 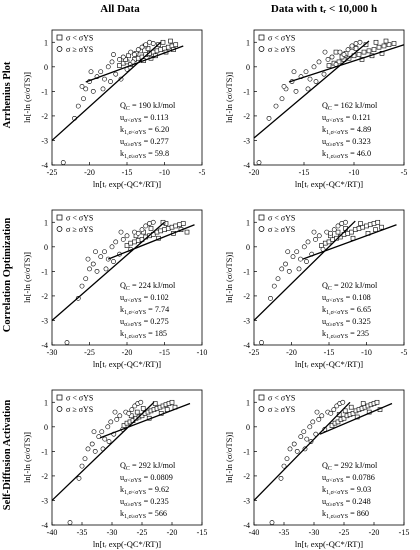 What do you see at coordinates (254, 532) in the screenshot?
I see `x-tick-label: -40` at bounding box center [254, 532].